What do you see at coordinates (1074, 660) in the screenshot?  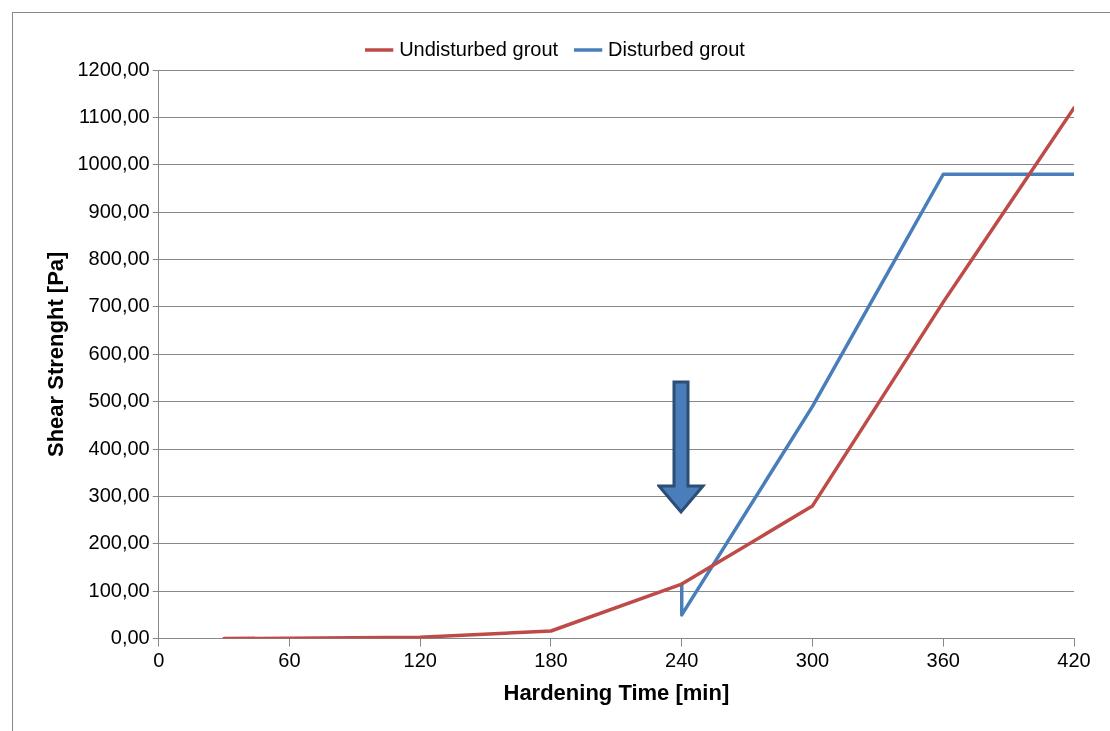 I see `x-tick-label: 420` at bounding box center [1074, 660].